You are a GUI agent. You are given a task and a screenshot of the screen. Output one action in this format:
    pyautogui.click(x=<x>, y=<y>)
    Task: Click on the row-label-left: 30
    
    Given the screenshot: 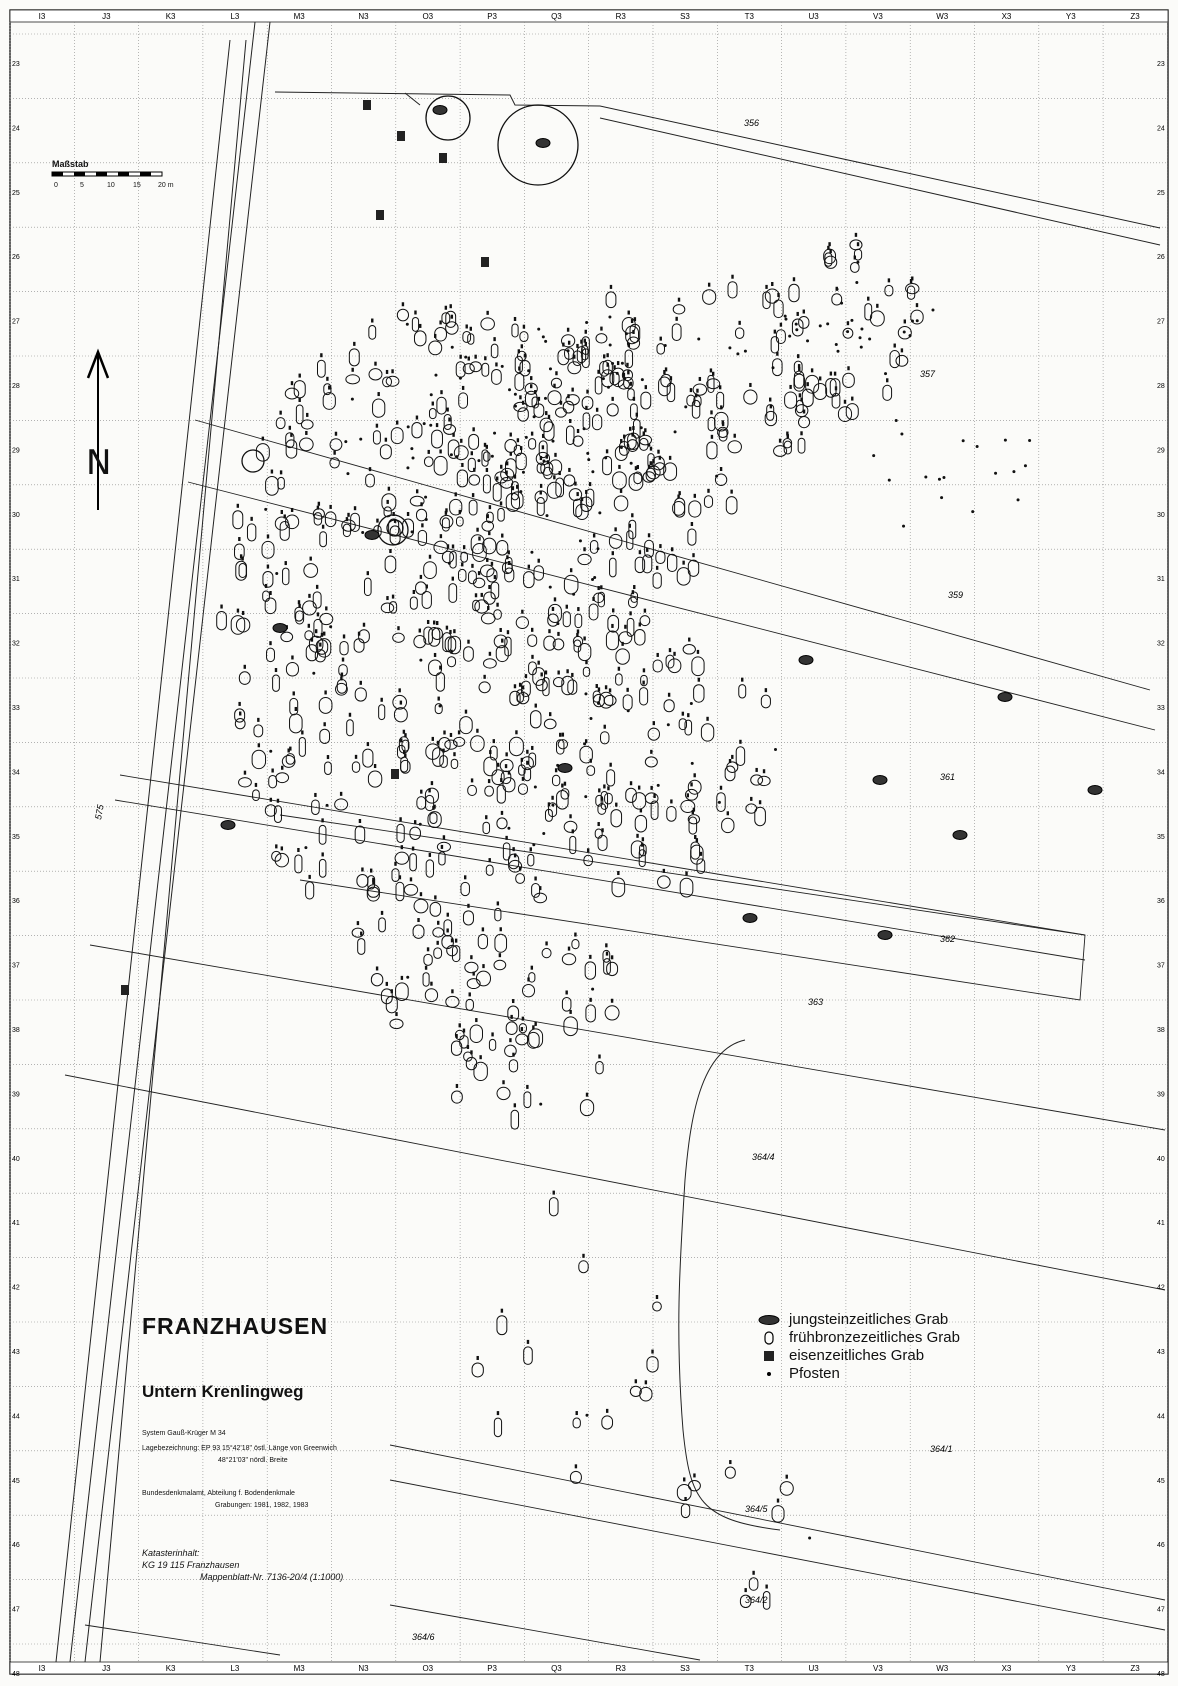 What is the action you would take?
    pyautogui.click(x=16, y=515)
    